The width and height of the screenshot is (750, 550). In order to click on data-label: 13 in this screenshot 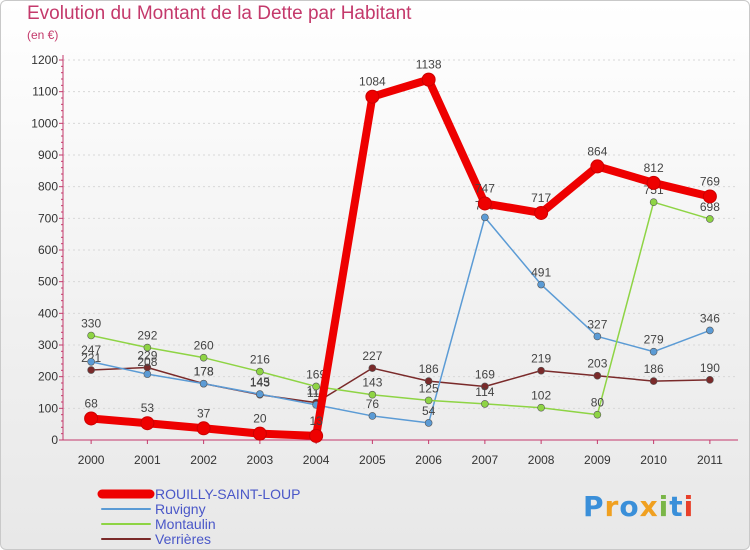, I will do `click(316, 421)`.